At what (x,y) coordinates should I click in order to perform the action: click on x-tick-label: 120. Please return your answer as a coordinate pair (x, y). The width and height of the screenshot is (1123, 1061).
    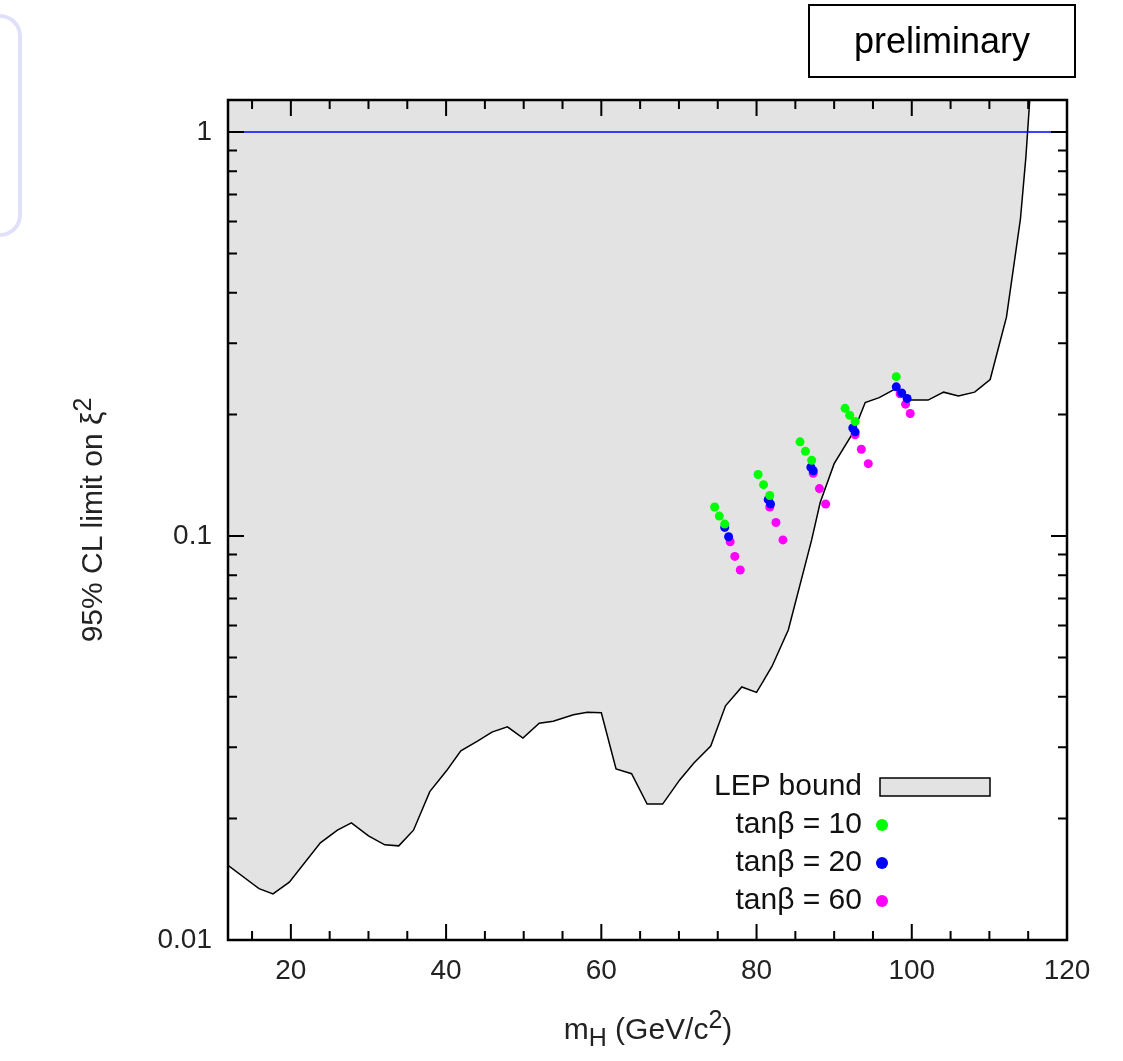
    Looking at the image, I should click on (1067, 969).